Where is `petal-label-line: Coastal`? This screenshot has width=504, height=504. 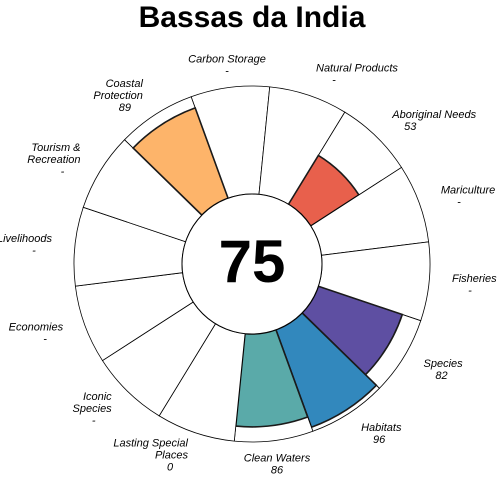 petal-label-line: Coastal is located at coordinates (125, 84).